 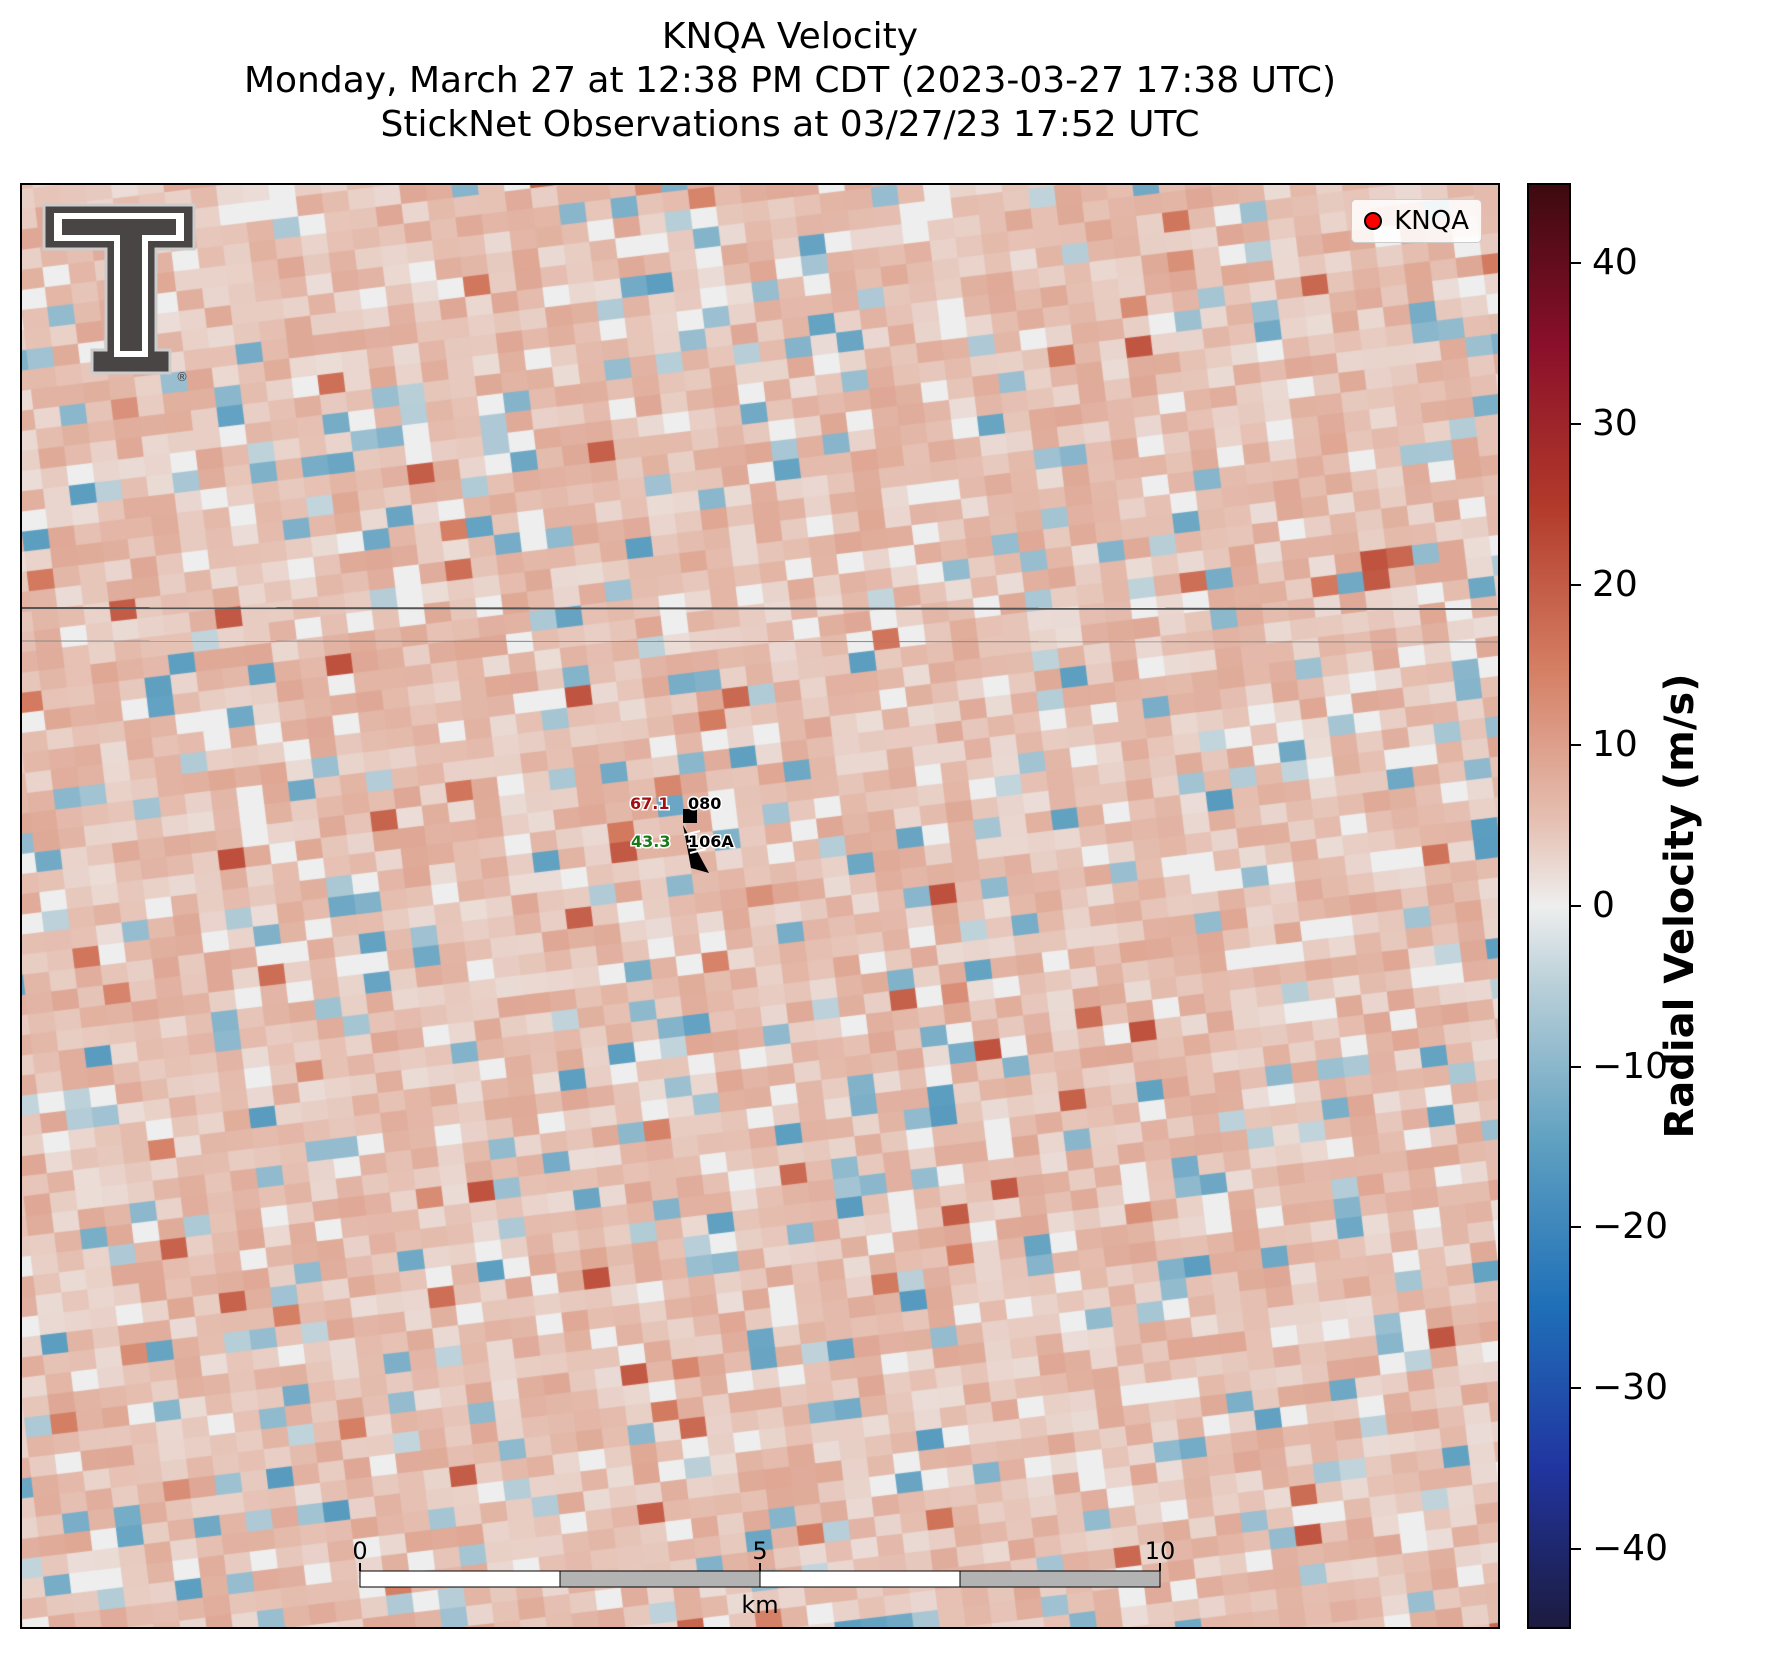 What do you see at coordinates (1603, 905) in the screenshot?
I see `colorbar-tick-label: 0` at bounding box center [1603, 905].